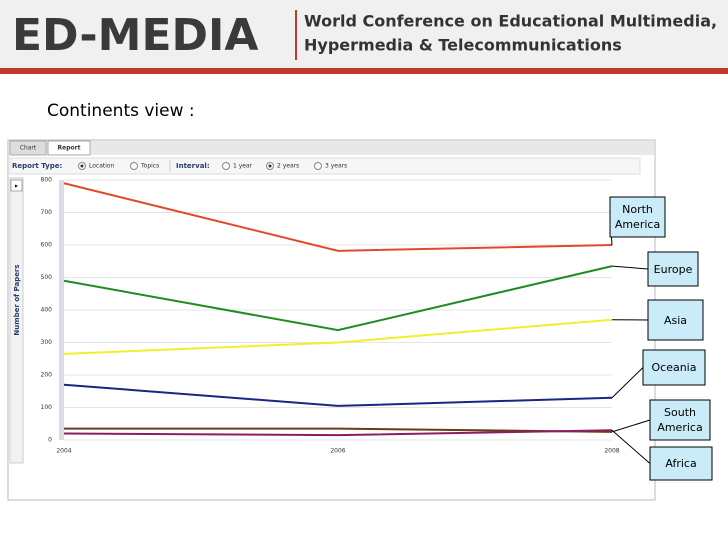  I want to click on toolbar-label: Report Type:, so click(37, 166).